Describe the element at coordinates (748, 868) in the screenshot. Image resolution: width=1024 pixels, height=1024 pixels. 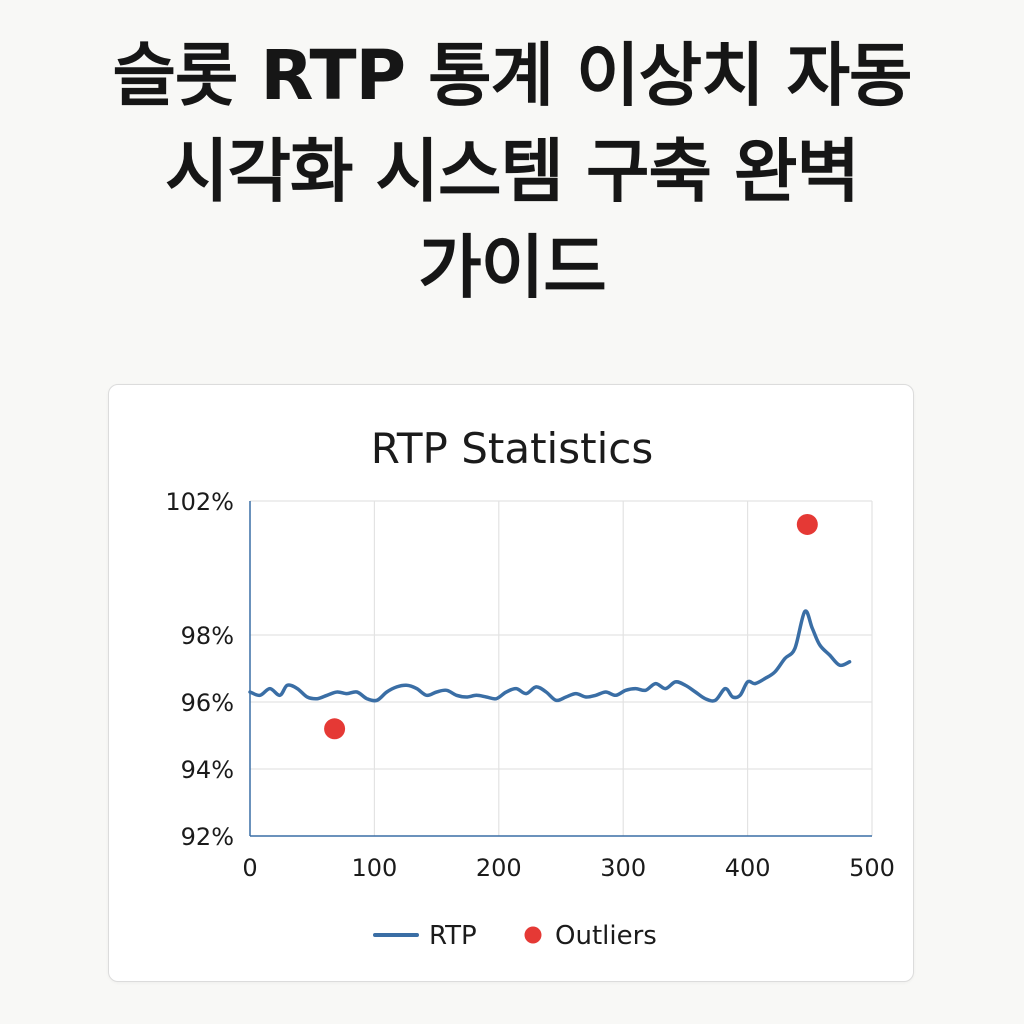
I see `x-tick-label: 400` at that location.